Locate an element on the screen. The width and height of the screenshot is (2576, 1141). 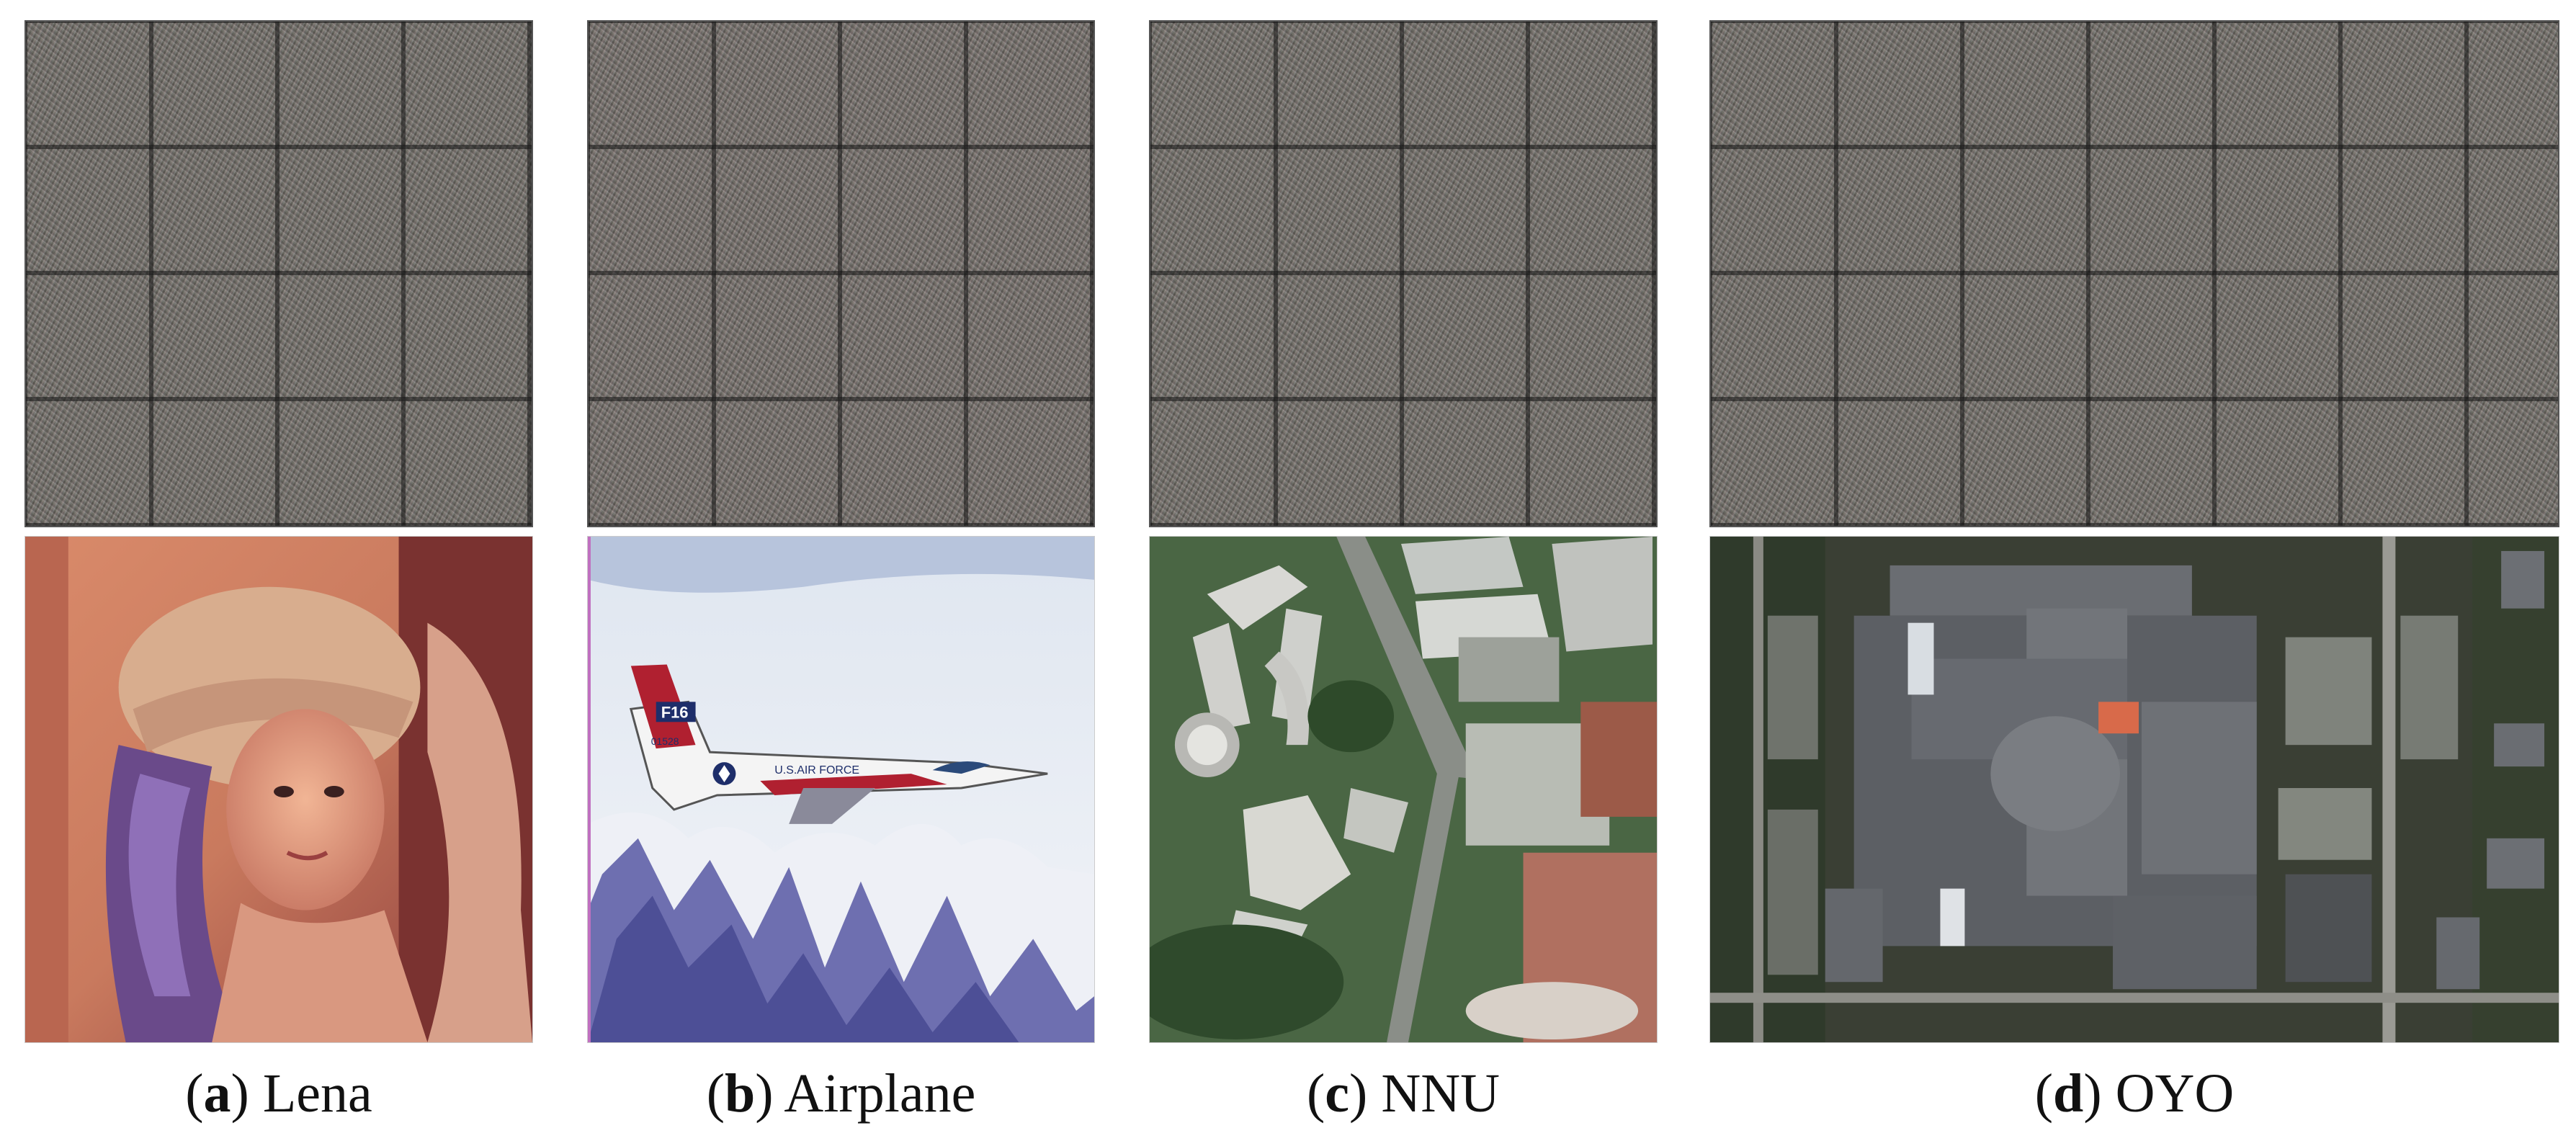
caption-c-name: NNU is located at coordinates (1440, 1093).